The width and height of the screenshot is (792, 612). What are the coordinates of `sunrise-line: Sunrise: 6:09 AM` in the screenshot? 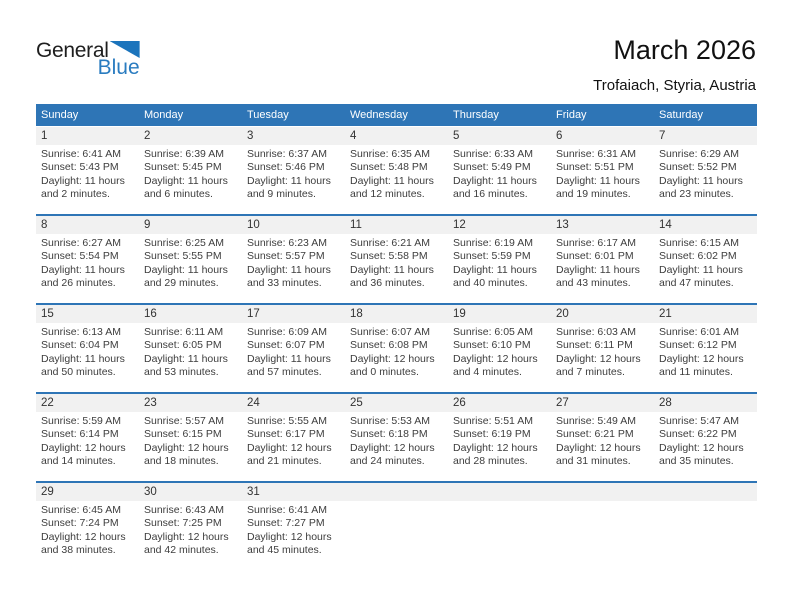 It's located at (287, 332).